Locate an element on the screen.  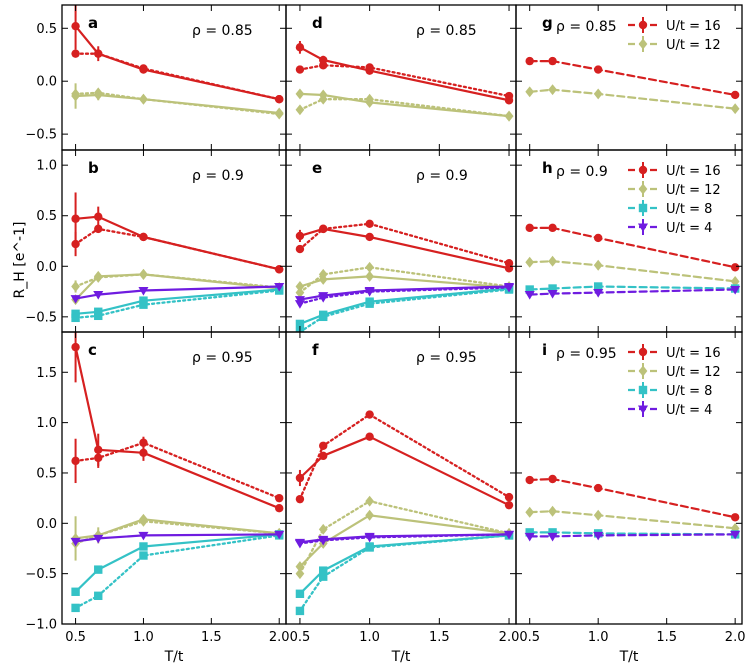
series-line-c-U8-dotted is located at coordinates (177, 572).